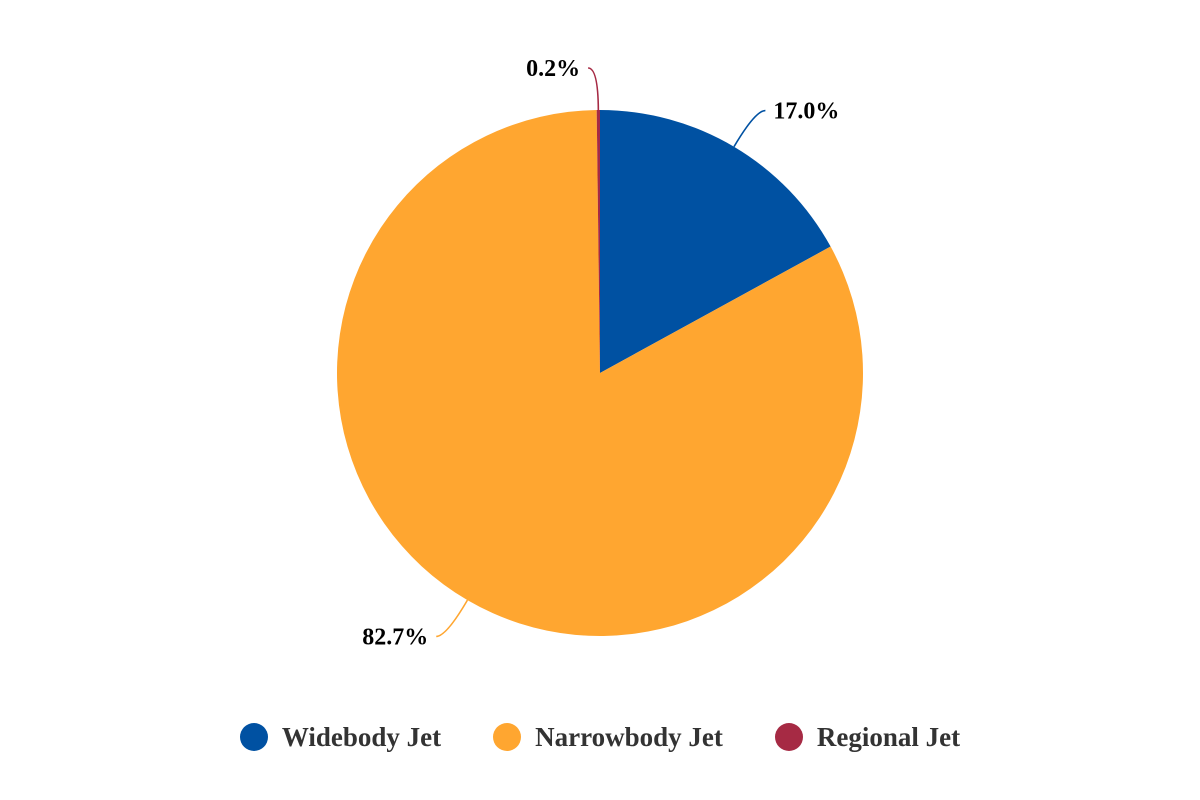 The width and height of the screenshot is (1200, 800). What do you see at coordinates (253, 737) in the screenshot?
I see `legend-marker-widebody-jet` at bounding box center [253, 737].